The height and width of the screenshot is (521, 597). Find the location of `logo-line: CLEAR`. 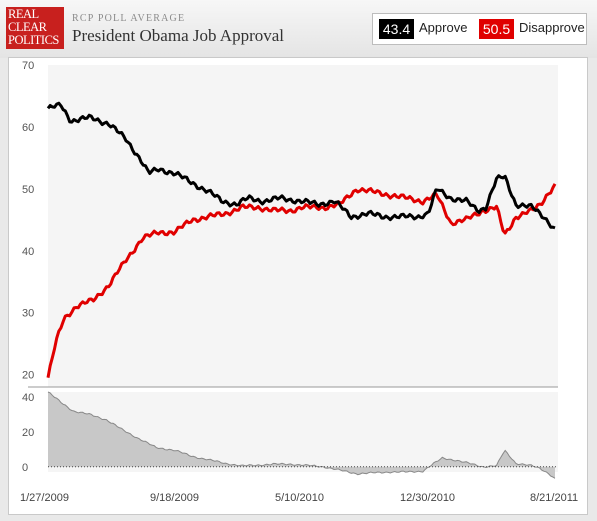

logo-line: CLEAR is located at coordinates (27, 27).